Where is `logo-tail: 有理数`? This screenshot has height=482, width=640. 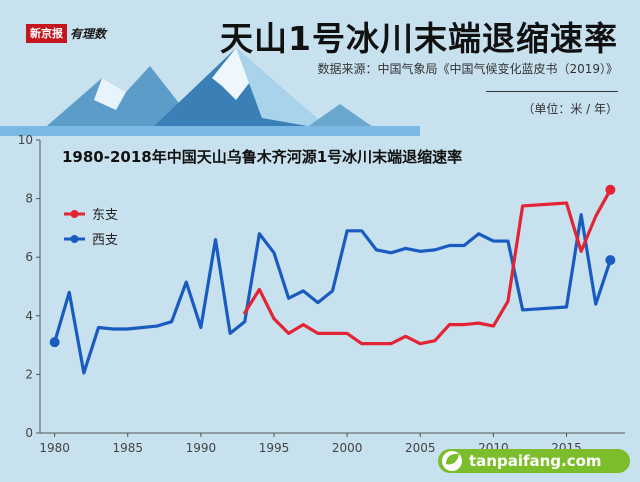 logo-tail: 有理数 is located at coordinates (88, 34).